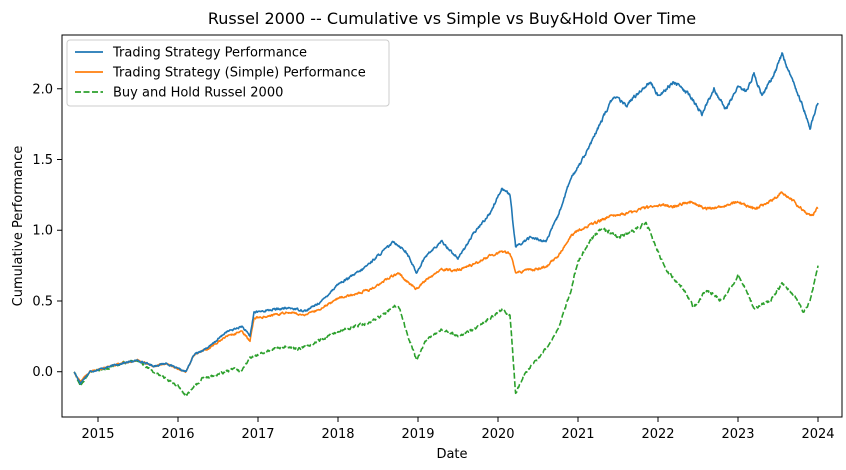  Describe the element at coordinates (198, 93) in the screenshot. I see `legend-label-3: Buy and Hold Russel 2000` at that location.